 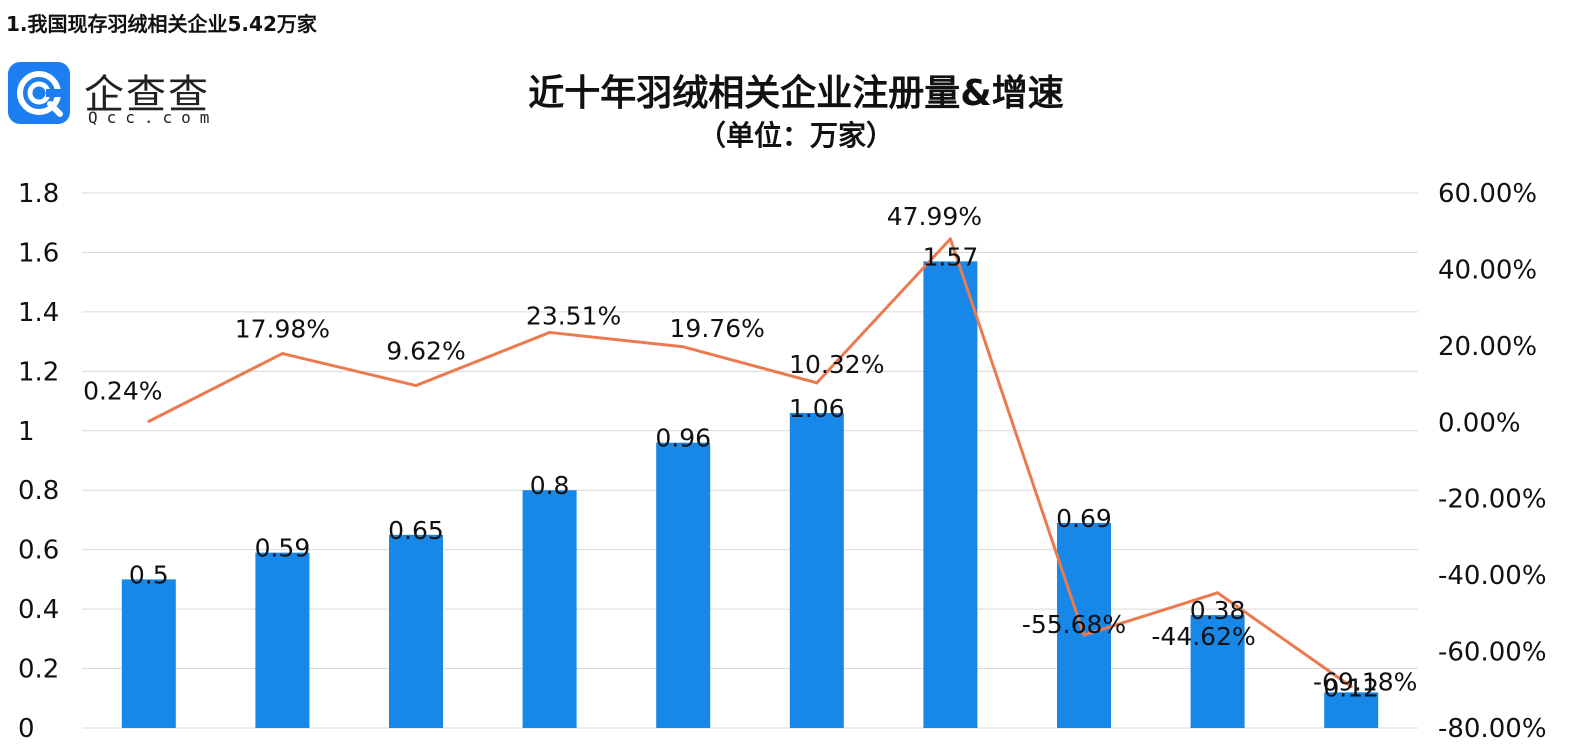 What do you see at coordinates (817, 408) in the screenshot?
I see `bar-data-label: 1.06` at bounding box center [817, 408].